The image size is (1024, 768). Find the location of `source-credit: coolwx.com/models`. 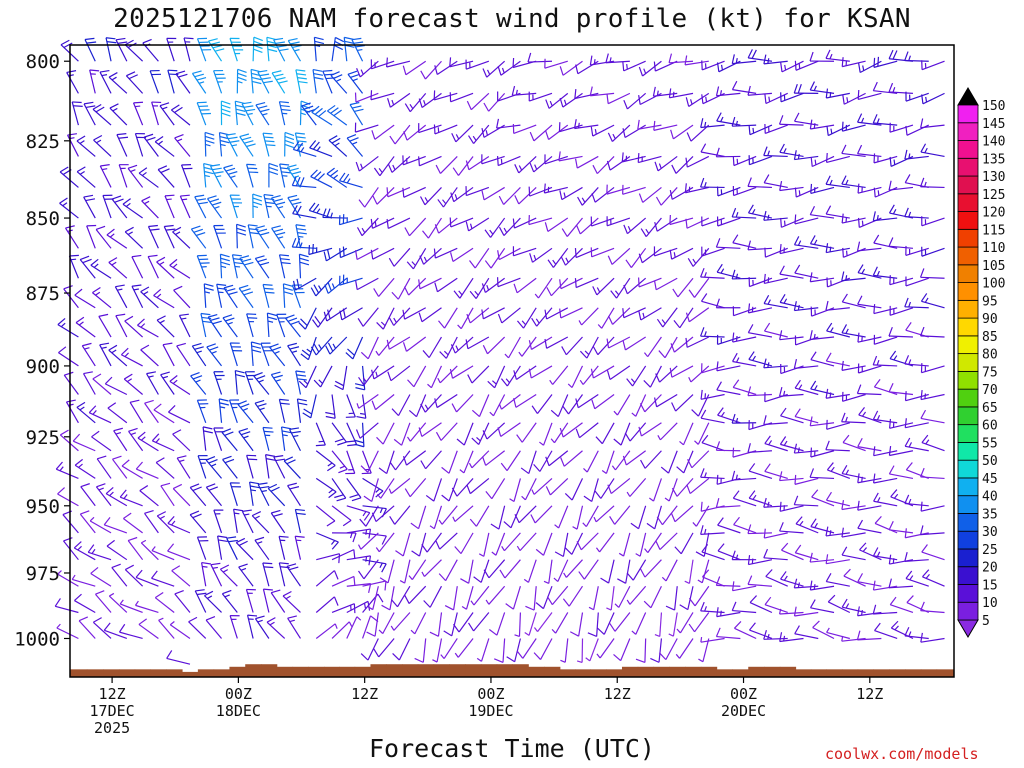

source-credit: coolwx.com/models is located at coordinates (902, 754).